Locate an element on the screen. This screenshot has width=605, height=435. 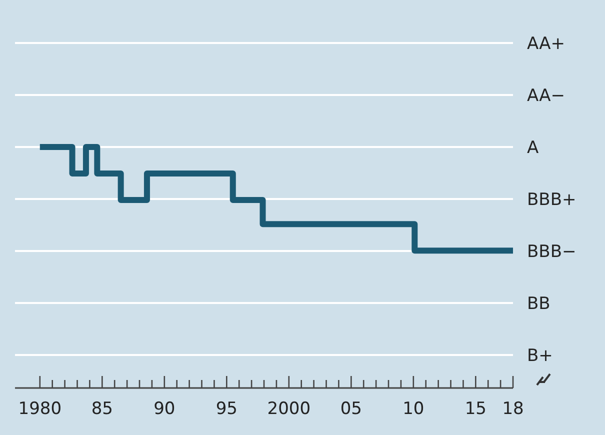
text: B+ is located at coordinates (540, 356).